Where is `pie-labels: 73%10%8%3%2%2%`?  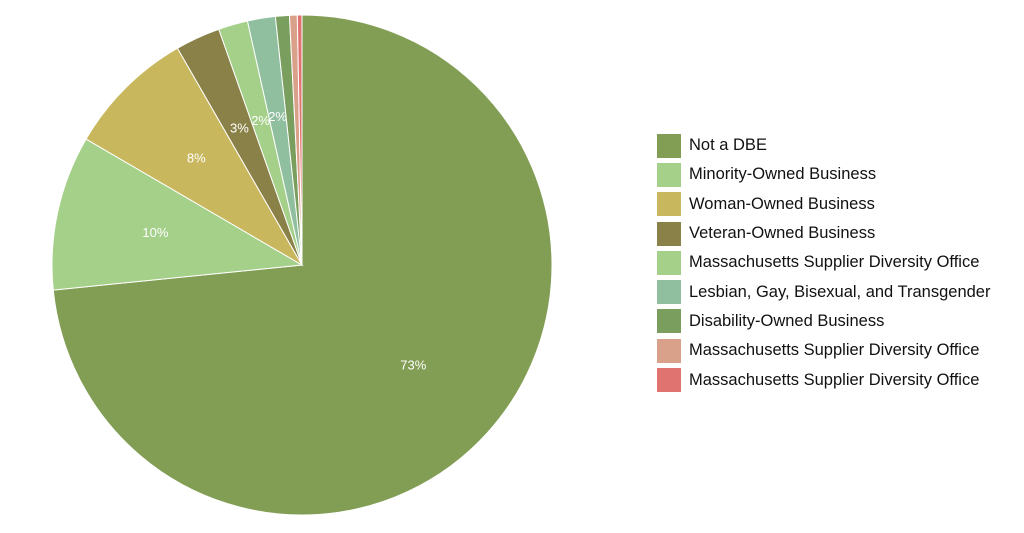
pie-labels: 73%10%8%3%2%2% is located at coordinates (284, 241).